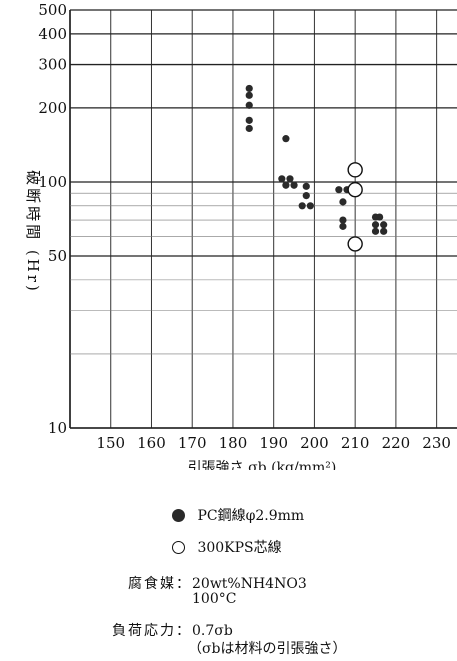  What do you see at coordinates (212, 631) in the screenshot?
I see `note-load-line1: 0.7σb` at bounding box center [212, 631].